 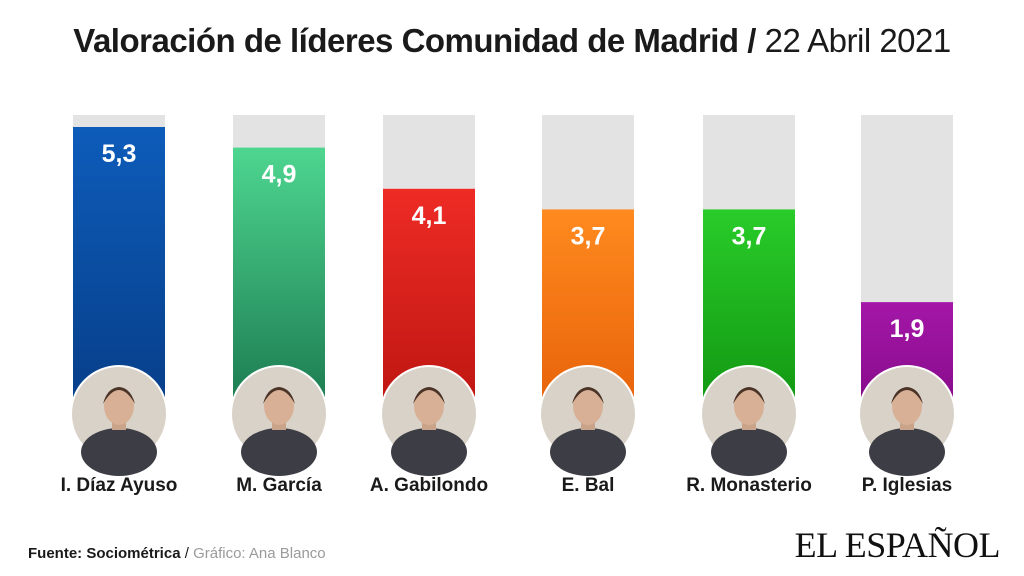 I want to click on el-espanol-logo: EL ESPAÑOL, so click(x=897, y=545).